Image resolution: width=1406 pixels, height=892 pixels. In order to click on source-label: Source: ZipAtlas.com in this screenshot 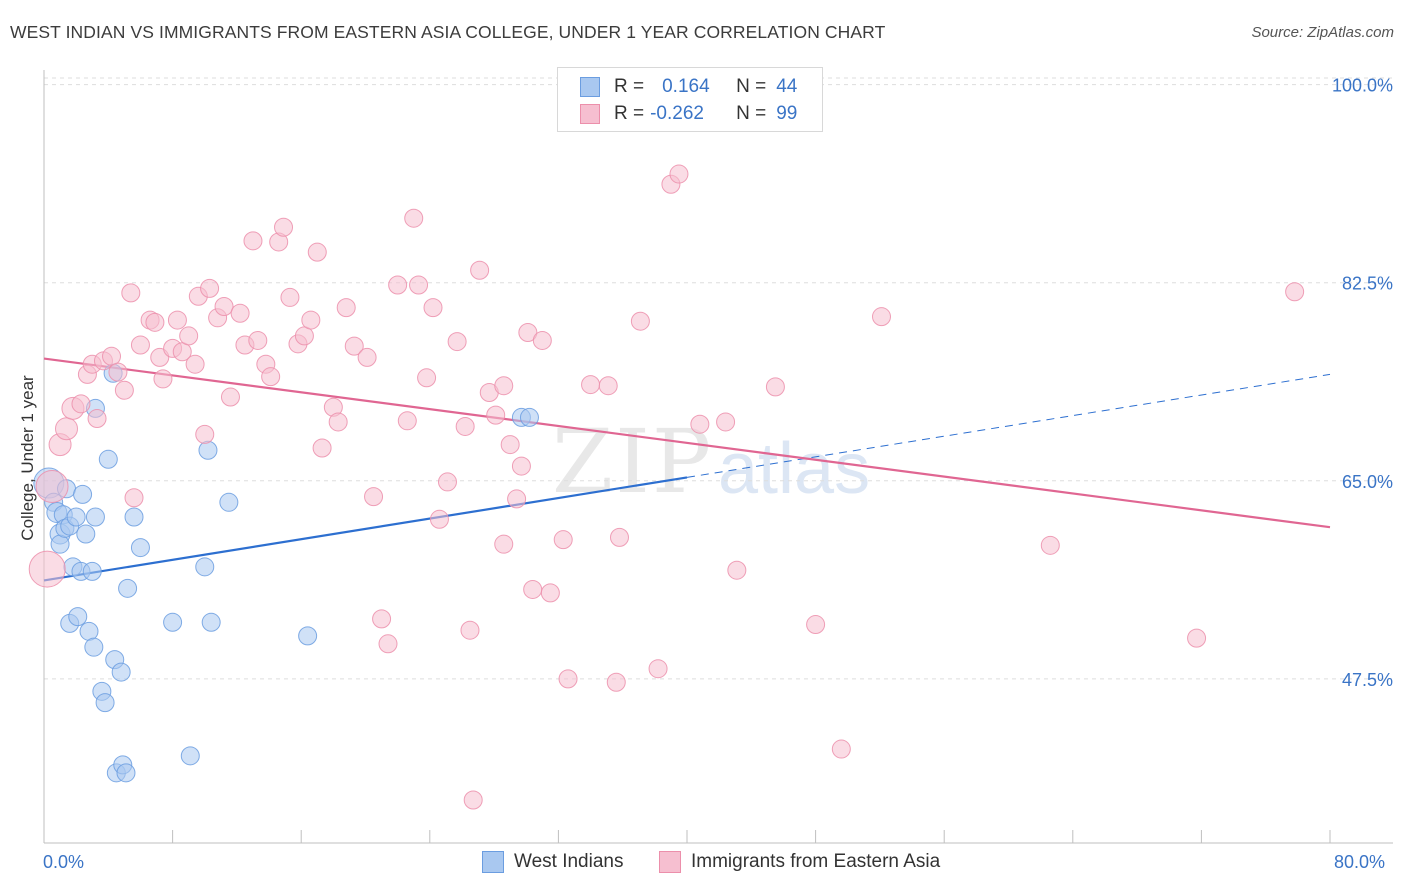, I will do `click(1322, 32)`.